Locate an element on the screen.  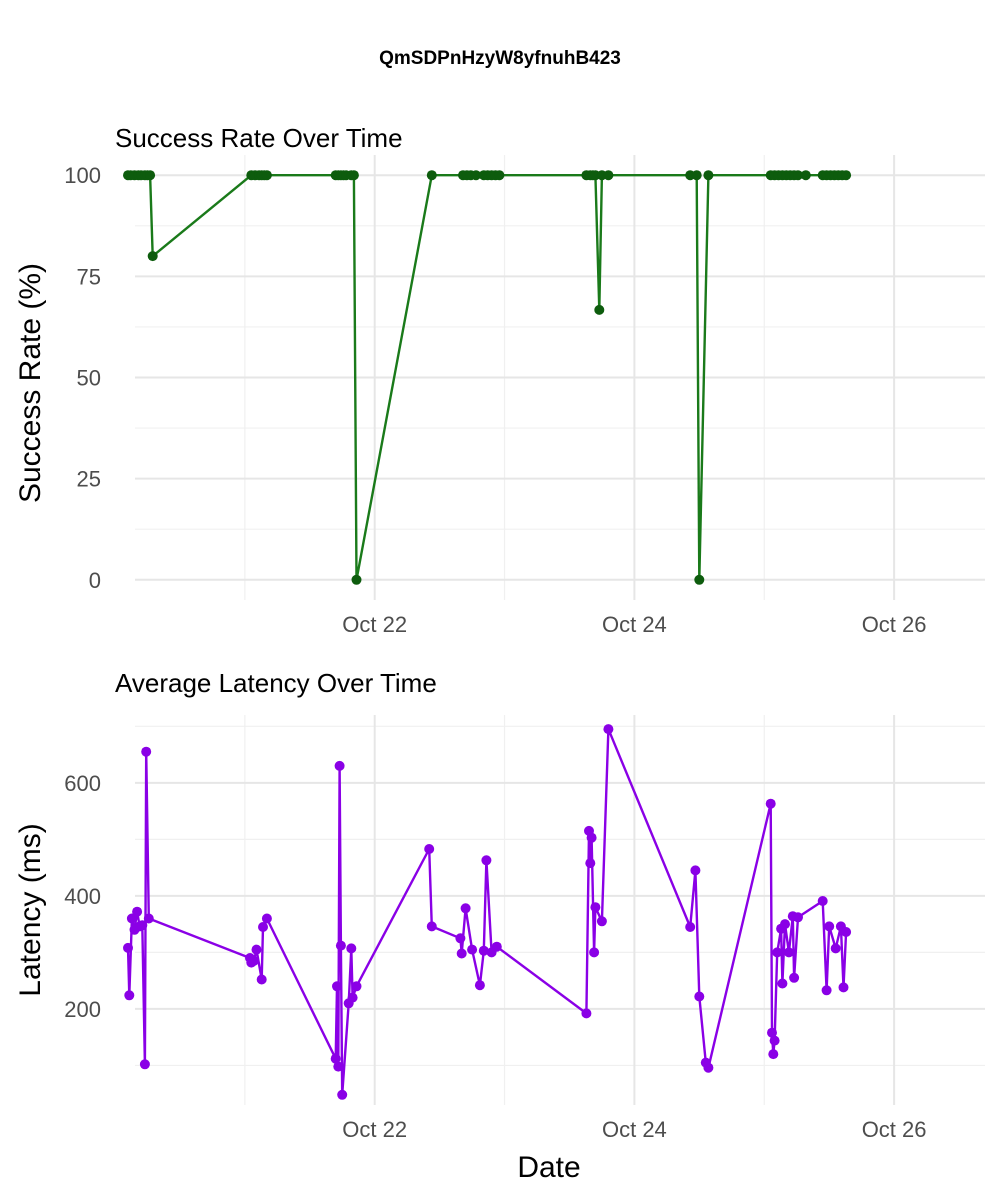
y-tick-label: 400 is located at coordinates (82, 896).